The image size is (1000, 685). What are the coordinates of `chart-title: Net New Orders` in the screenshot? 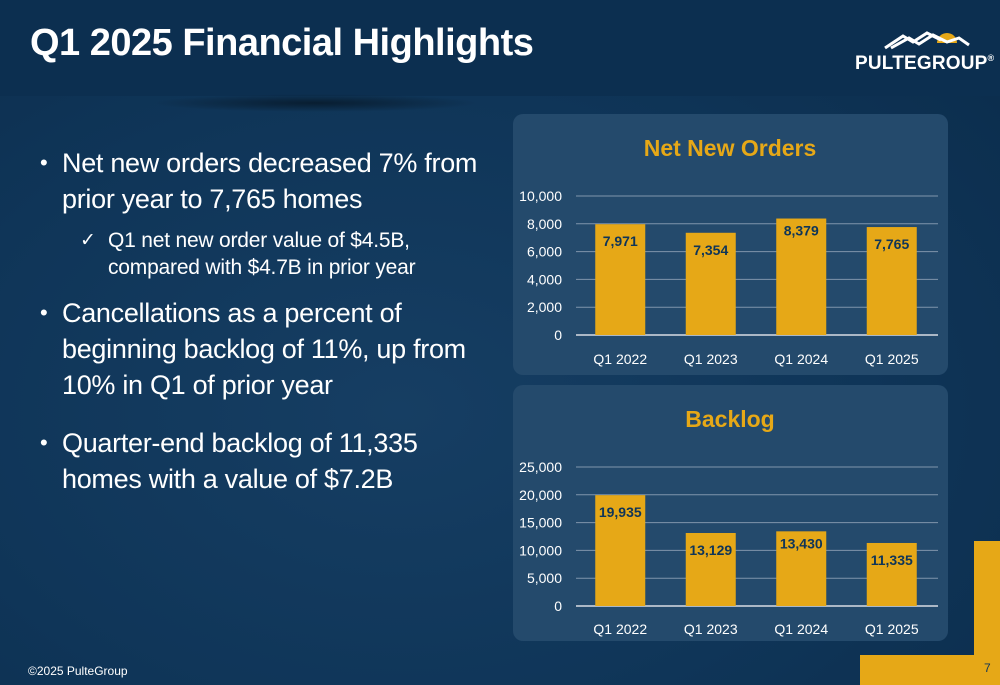 It's located at (730, 148).